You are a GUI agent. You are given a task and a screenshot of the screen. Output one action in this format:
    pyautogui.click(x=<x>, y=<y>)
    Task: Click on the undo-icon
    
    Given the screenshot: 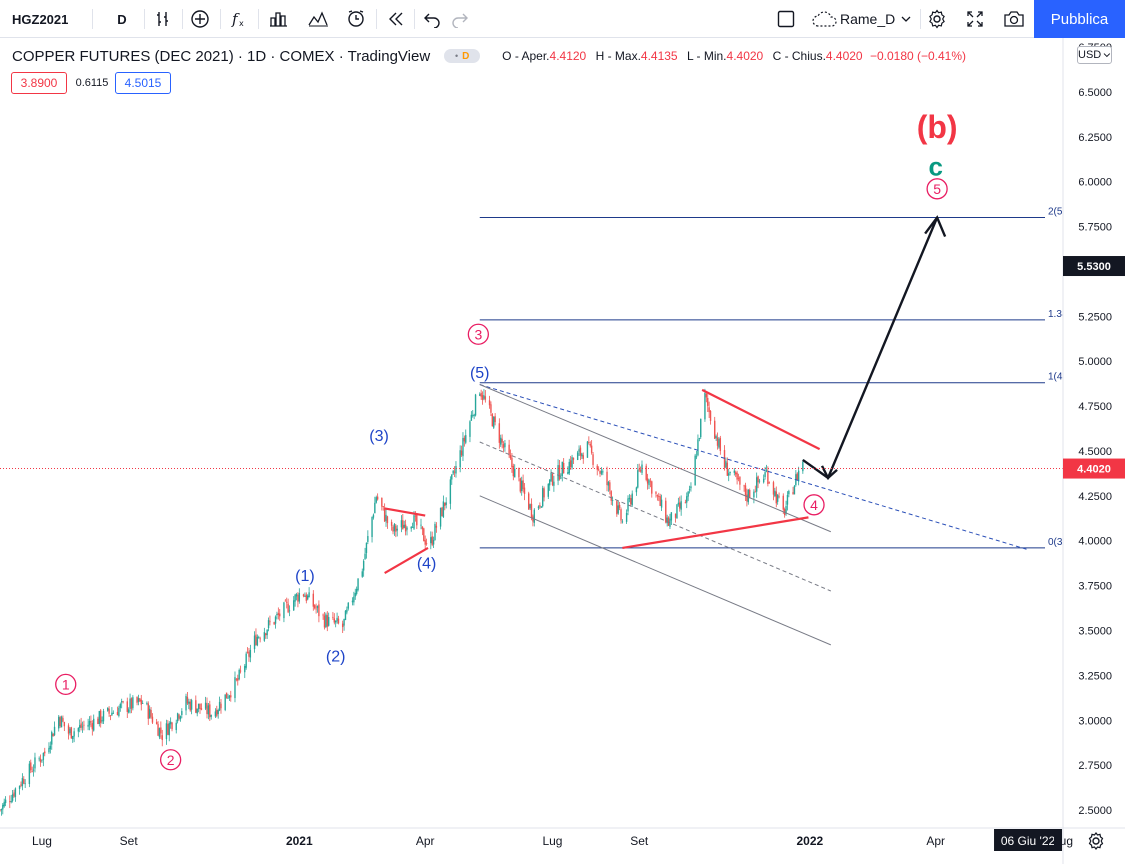 What is the action you would take?
    pyautogui.click(x=432, y=19)
    